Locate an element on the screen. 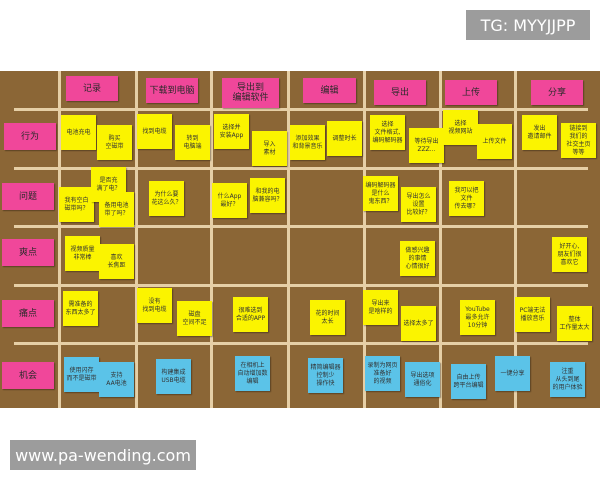 This screenshot has width=600, height=480. sticky-note-opportunities: 在相机上 自动增加数 编辑 is located at coordinates (252, 373).